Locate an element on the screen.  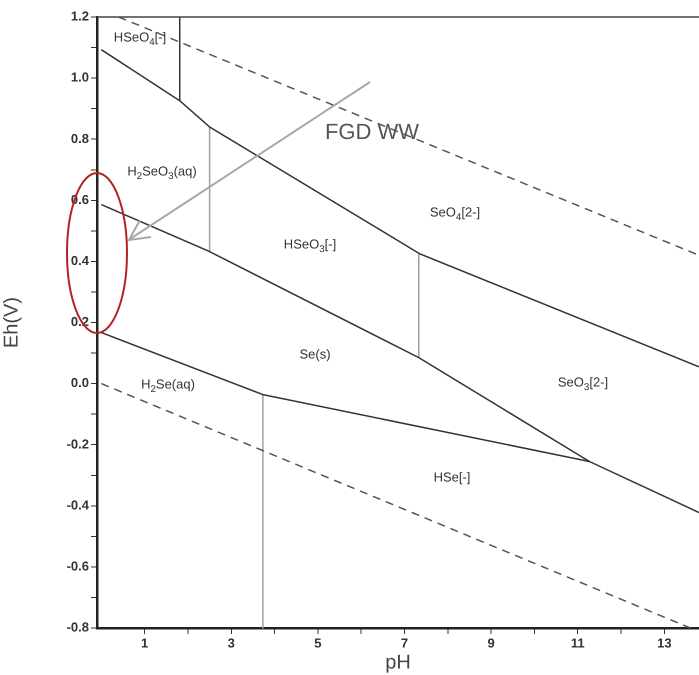
x-tick-label: 11 is located at coordinates (577, 642).